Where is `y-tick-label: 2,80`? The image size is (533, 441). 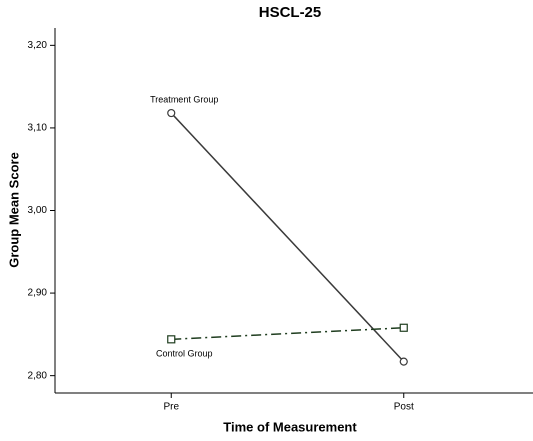
y-tick-label: 2,80 is located at coordinates (38, 375).